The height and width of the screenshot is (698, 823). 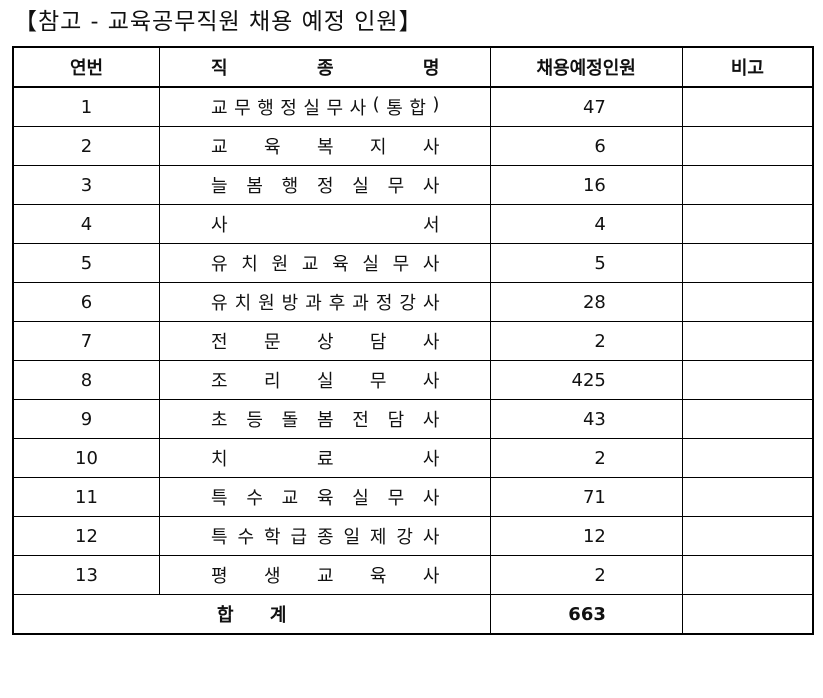 I want to click on row-count: 16, so click(x=586, y=185).